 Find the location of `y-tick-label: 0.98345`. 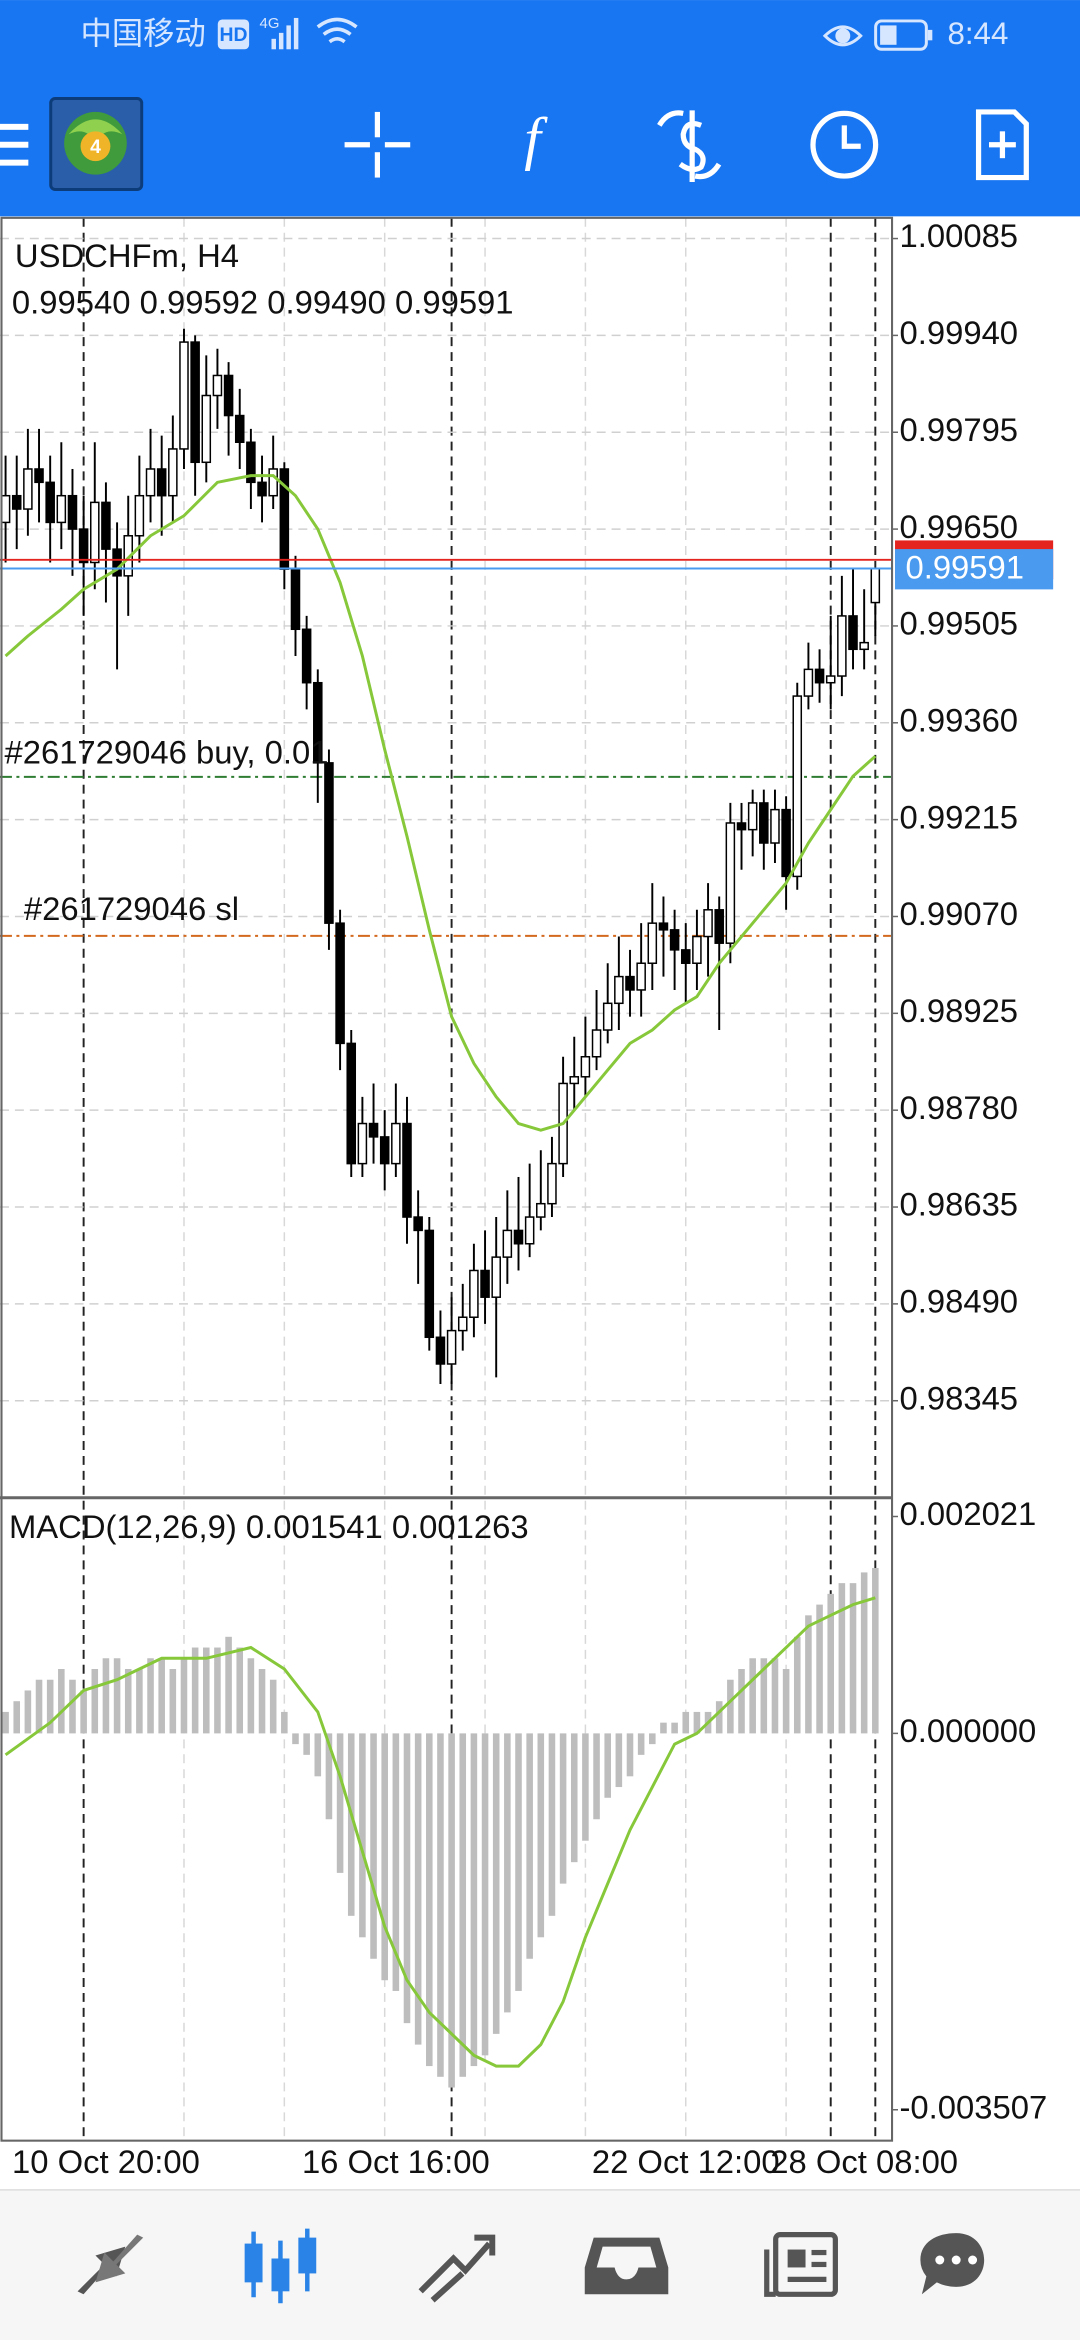

y-tick-label: 0.98345 is located at coordinates (959, 1397).